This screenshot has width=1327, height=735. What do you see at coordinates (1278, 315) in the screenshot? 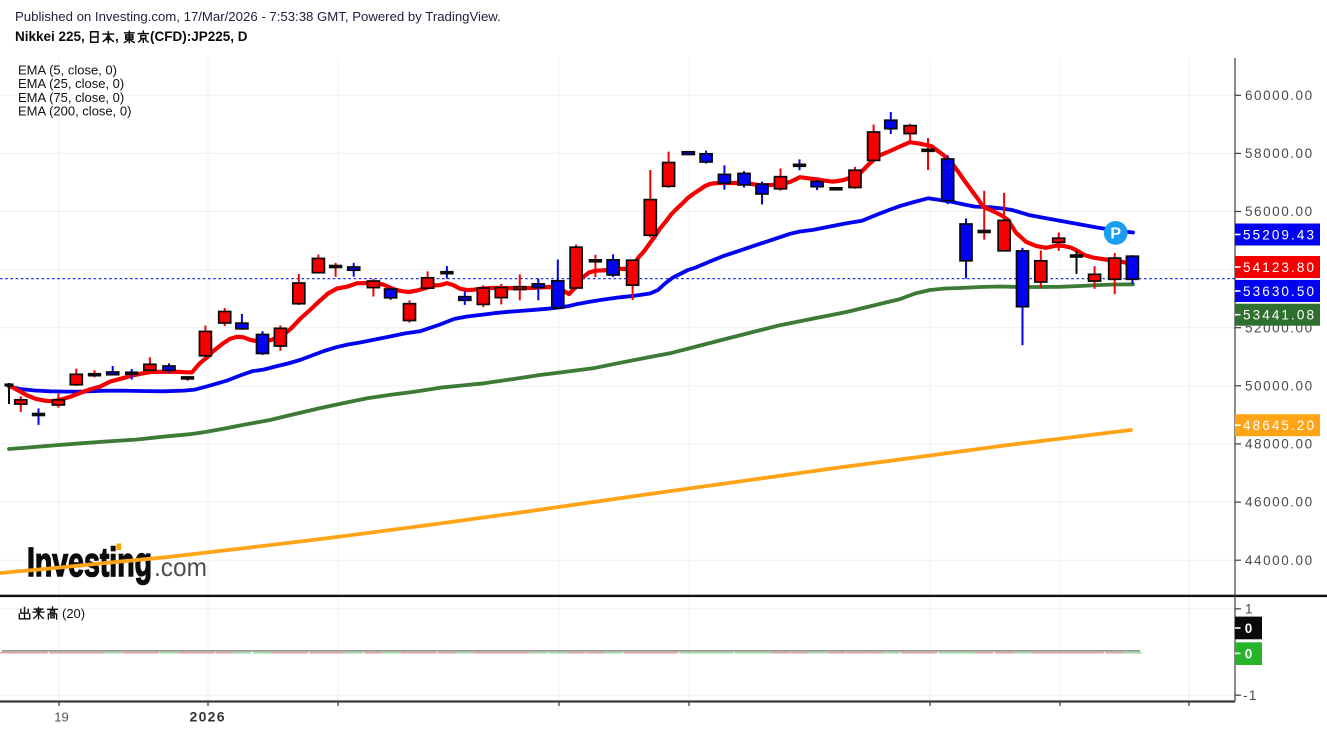
I see `svg-text: 53441.08` at bounding box center [1278, 315].